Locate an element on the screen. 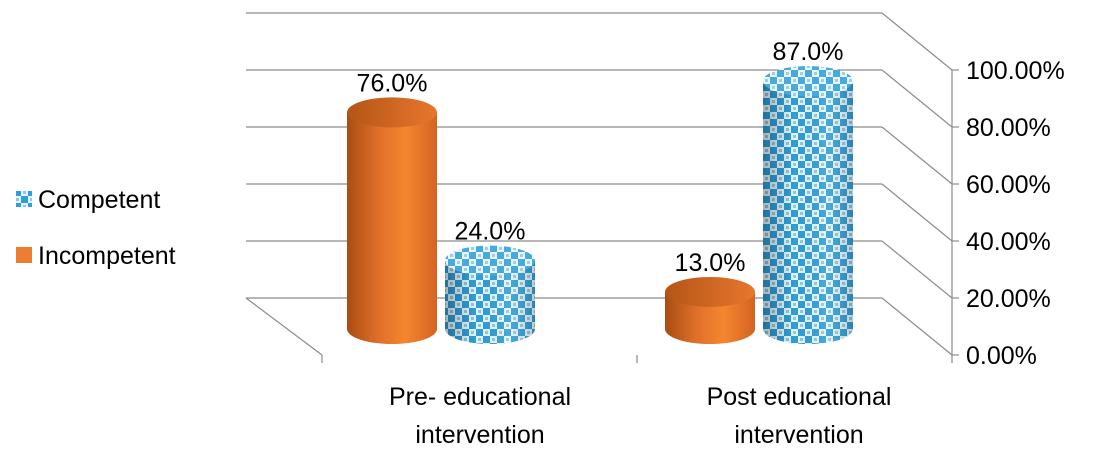  y-tick-label: 60.00% is located at coordinates (1008, 185).